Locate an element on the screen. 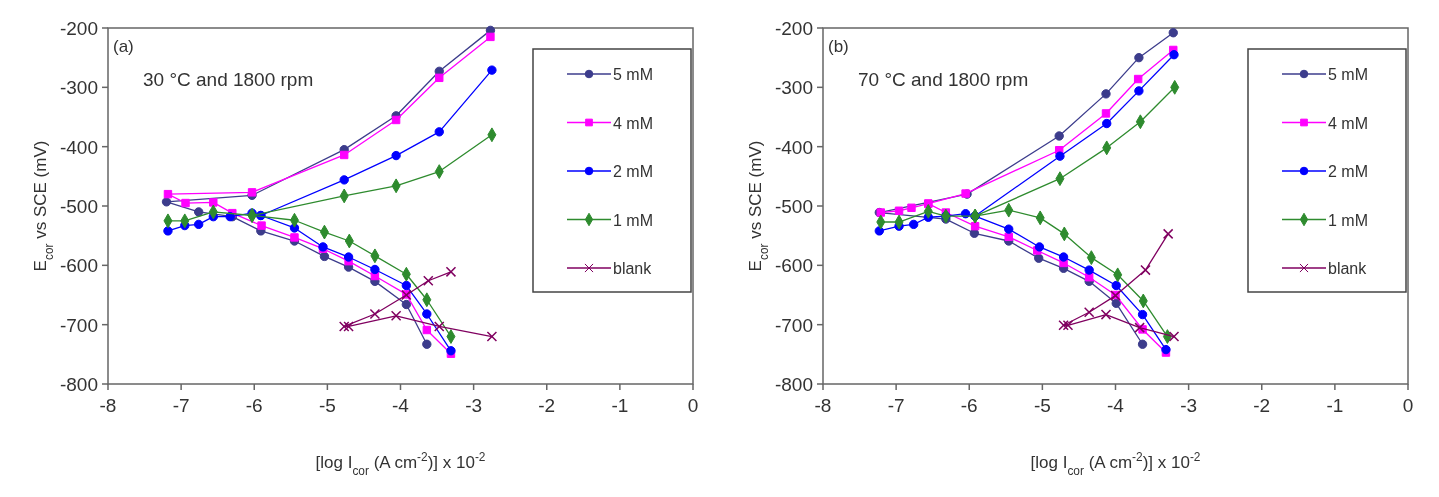 Image resolution: width=1439 pixels, height=497 pixels. annotation: 30 °C and 1800 rpm is located at coordinates (228, 79).